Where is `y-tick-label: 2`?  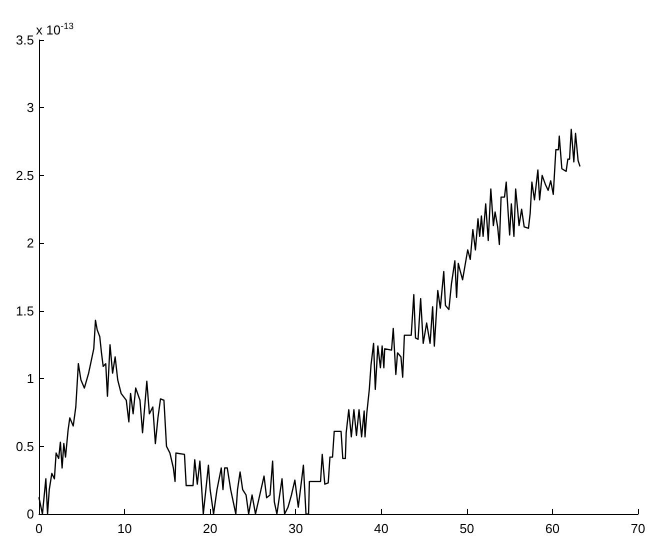 y-tick-label: 2 is located at coordinates (30, 243).